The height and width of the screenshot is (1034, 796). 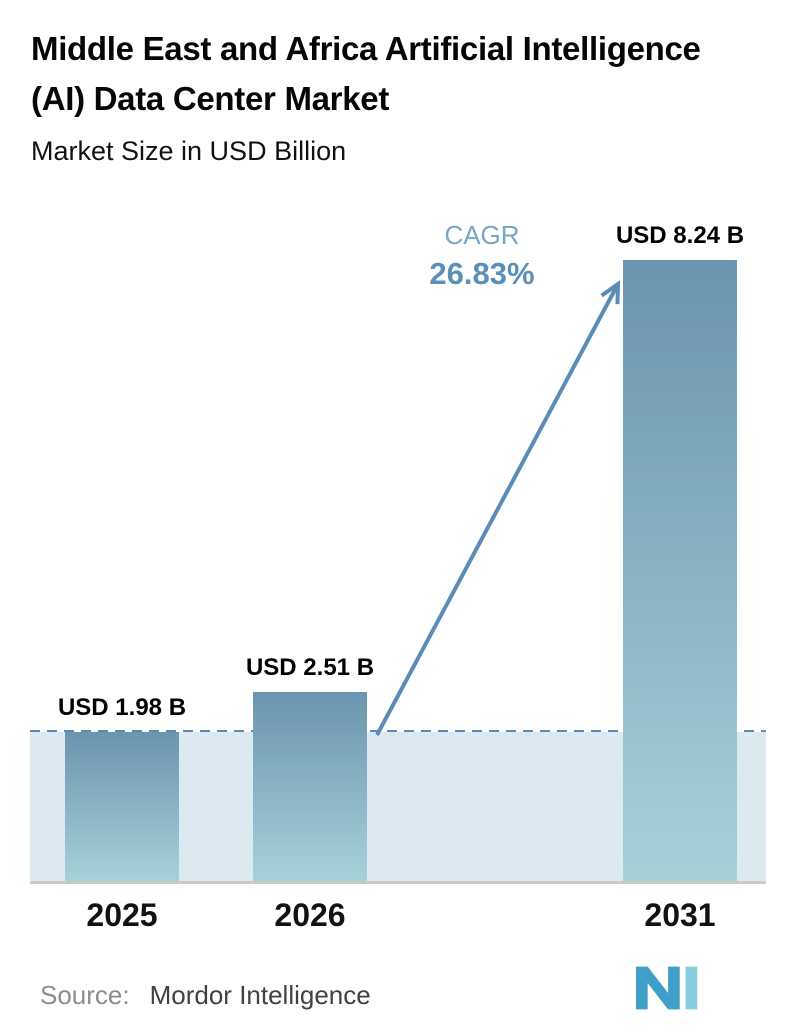 What do you see at coordinates (482, 273) in the screenshot?
I see `cagr-value: 26.83%` at bounding box center [482, 273].